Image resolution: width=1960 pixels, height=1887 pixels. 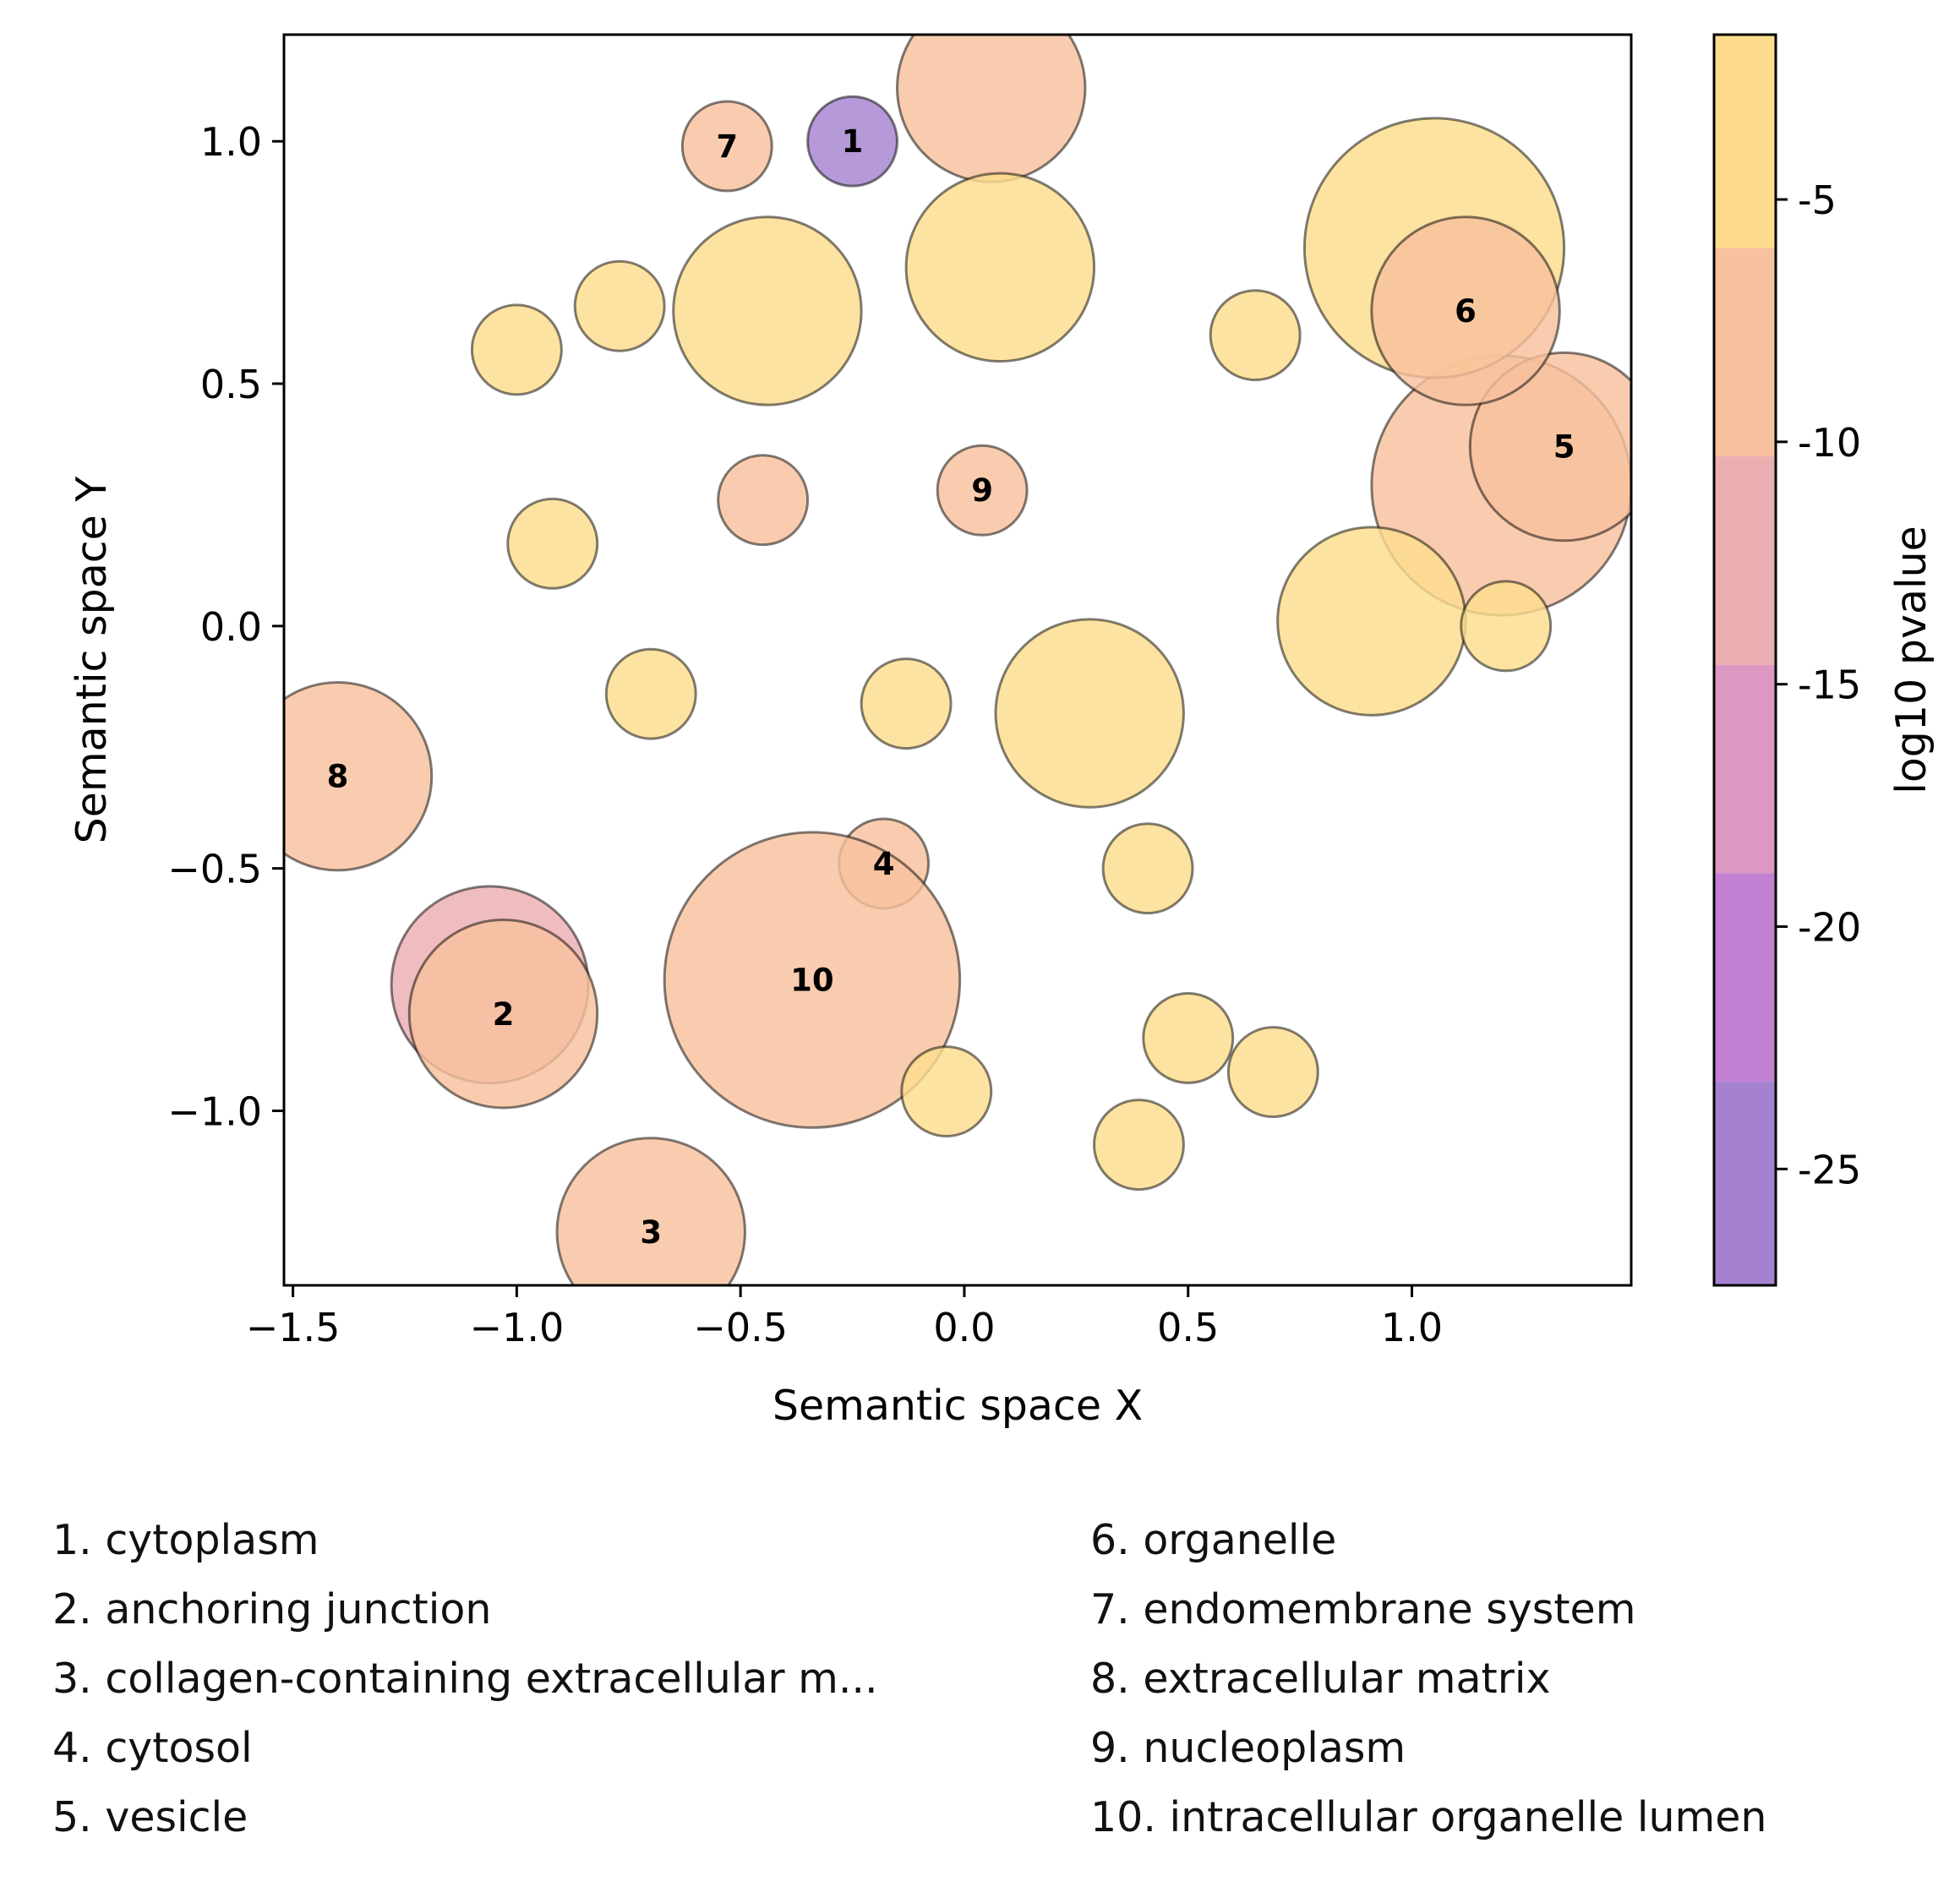 I want to click on bubble-label: 9, so click(x=982, y=491).